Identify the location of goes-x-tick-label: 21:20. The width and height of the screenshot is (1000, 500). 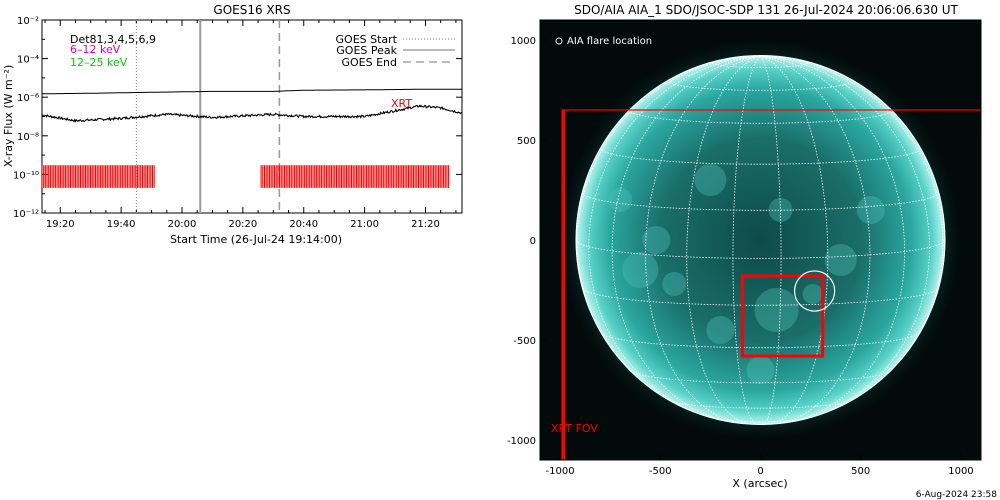
(425, 224).